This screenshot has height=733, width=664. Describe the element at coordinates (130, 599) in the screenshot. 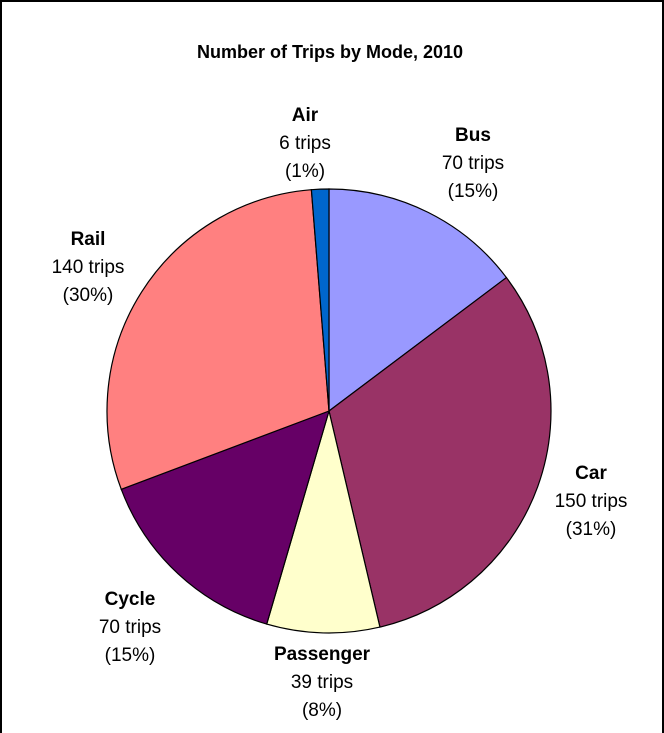

I see `slice-category-label: Cycle` at that location.